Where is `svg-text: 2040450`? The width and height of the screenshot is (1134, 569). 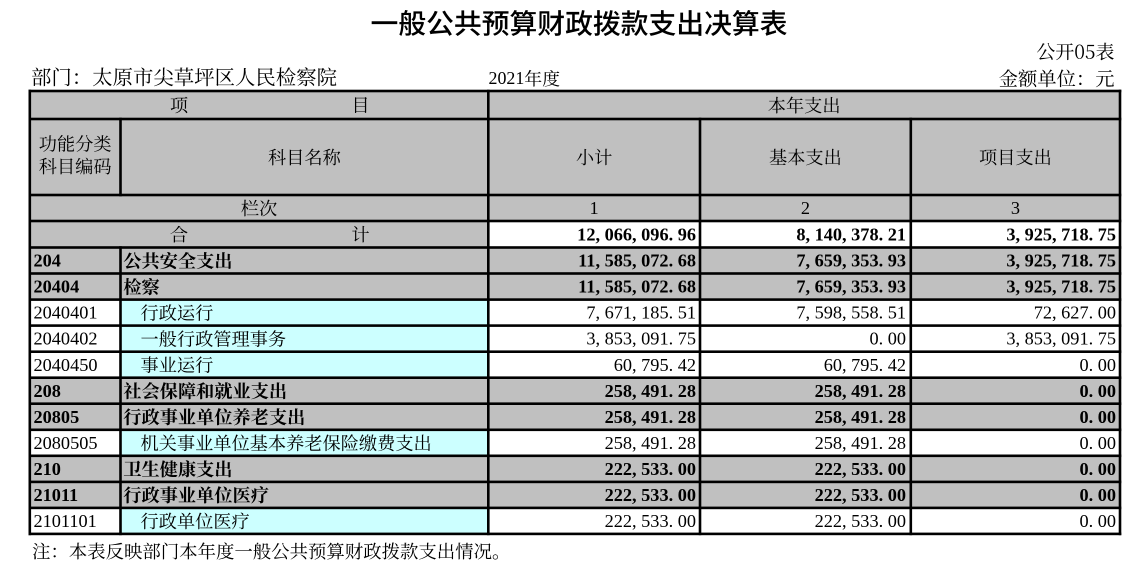
svg-text: 2040450 is located at coordinates (66, 365).